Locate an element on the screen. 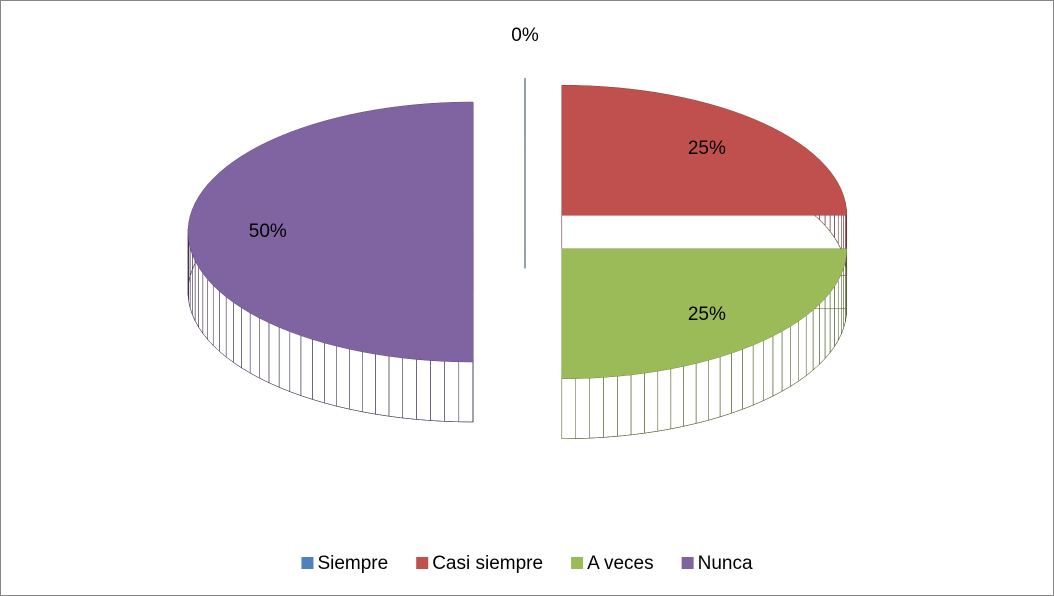  legend-item: Nunca is located at coordinates (717, 563).